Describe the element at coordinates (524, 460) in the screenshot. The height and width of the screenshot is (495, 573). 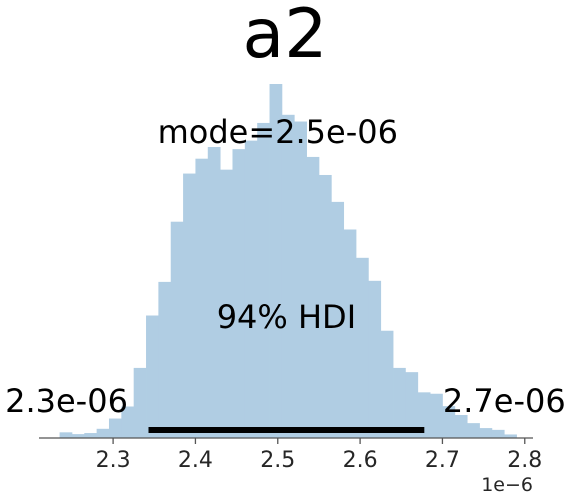
I see `x-tick-label: 2.8` at that location.